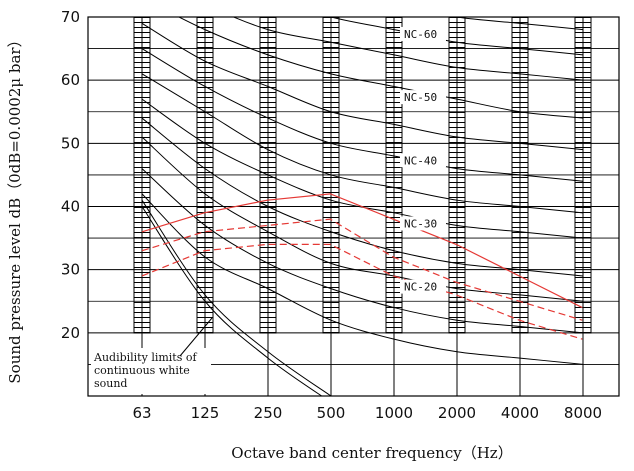 Image resolution: width=634 pixels, height=471 pixels. What do you see at coordinates (70, 80) in the screenshot?
I see `y-tick-label: 60` at bounding box center [70, 80].